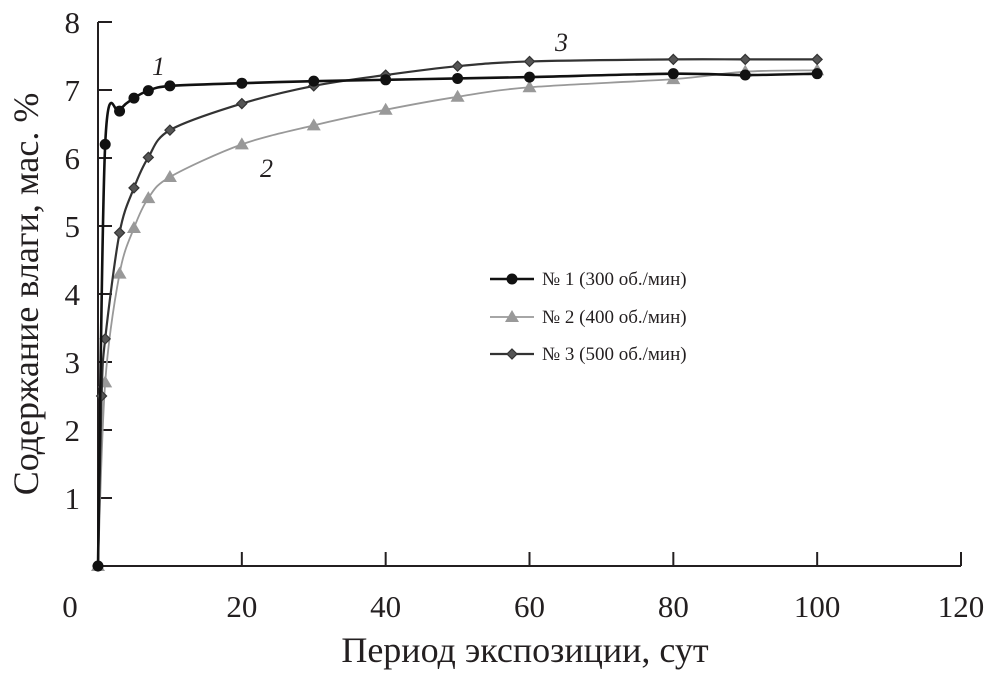 The width and height of the screenshot is (990, 675). I want to click on y-axis-title: Содержание влаги, мас. %, so click(26, 294).